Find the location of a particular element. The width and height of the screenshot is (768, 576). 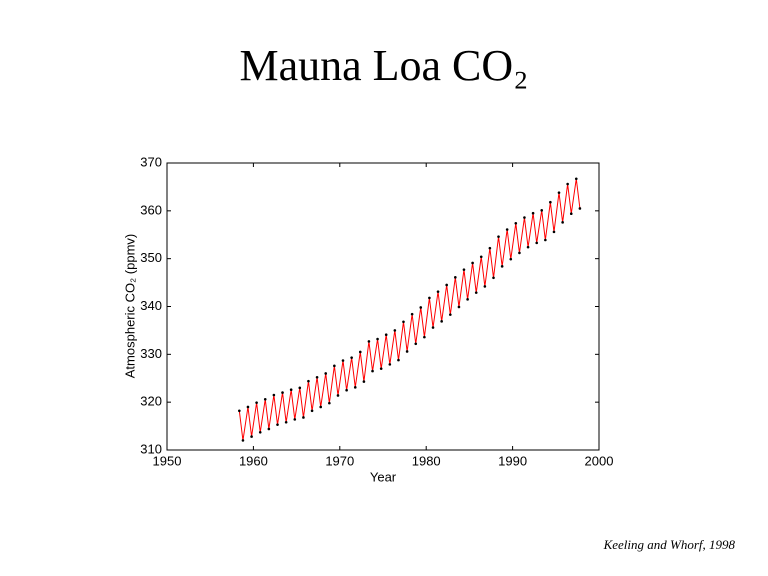

x-tick-label: 1950 is located at coordinates (167, 460).